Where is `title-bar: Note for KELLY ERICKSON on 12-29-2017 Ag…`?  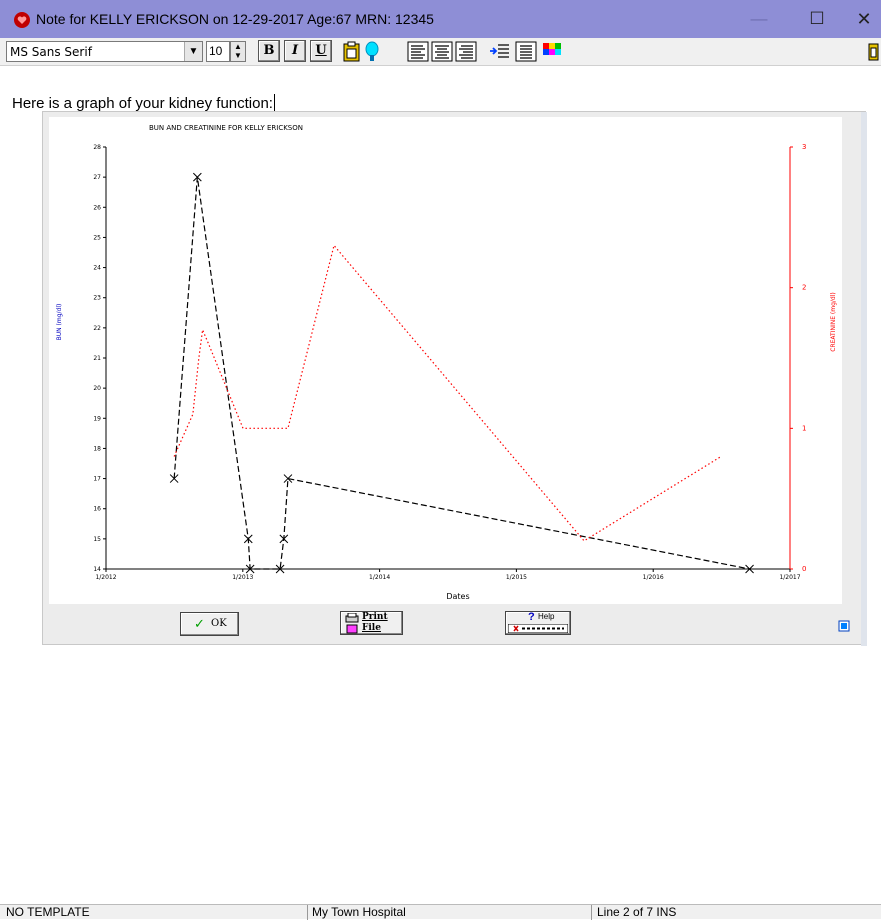
title-bar: Note for KELLY ERICKSON on 12-29-2017 Ag… is located at coordinates (440, 19).